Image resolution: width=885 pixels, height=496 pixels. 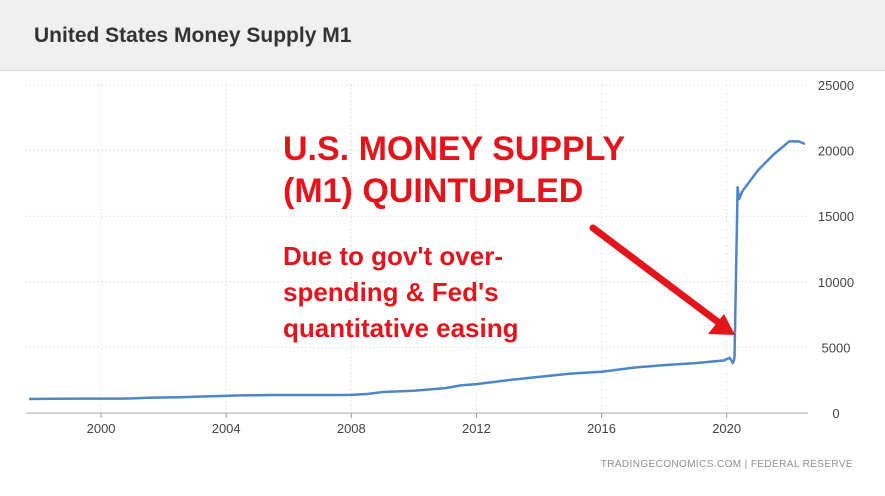 I want to click on x-tick-label: 2004, so click(x=226, y=428).